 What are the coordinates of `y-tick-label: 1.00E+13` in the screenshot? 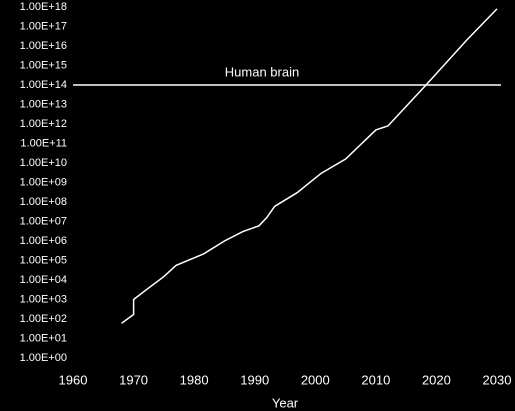 It's located at (43, 104).